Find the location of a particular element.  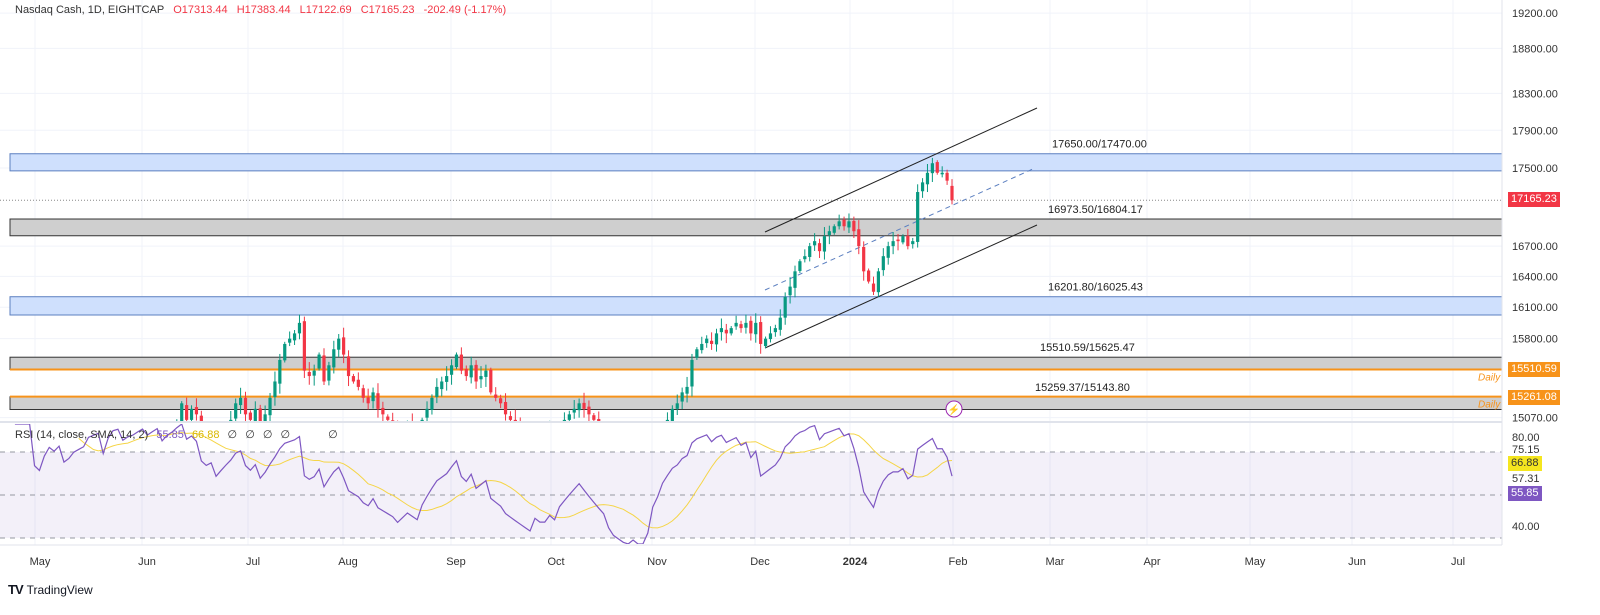

channel-lower-line is located at coordinates (901, 286).